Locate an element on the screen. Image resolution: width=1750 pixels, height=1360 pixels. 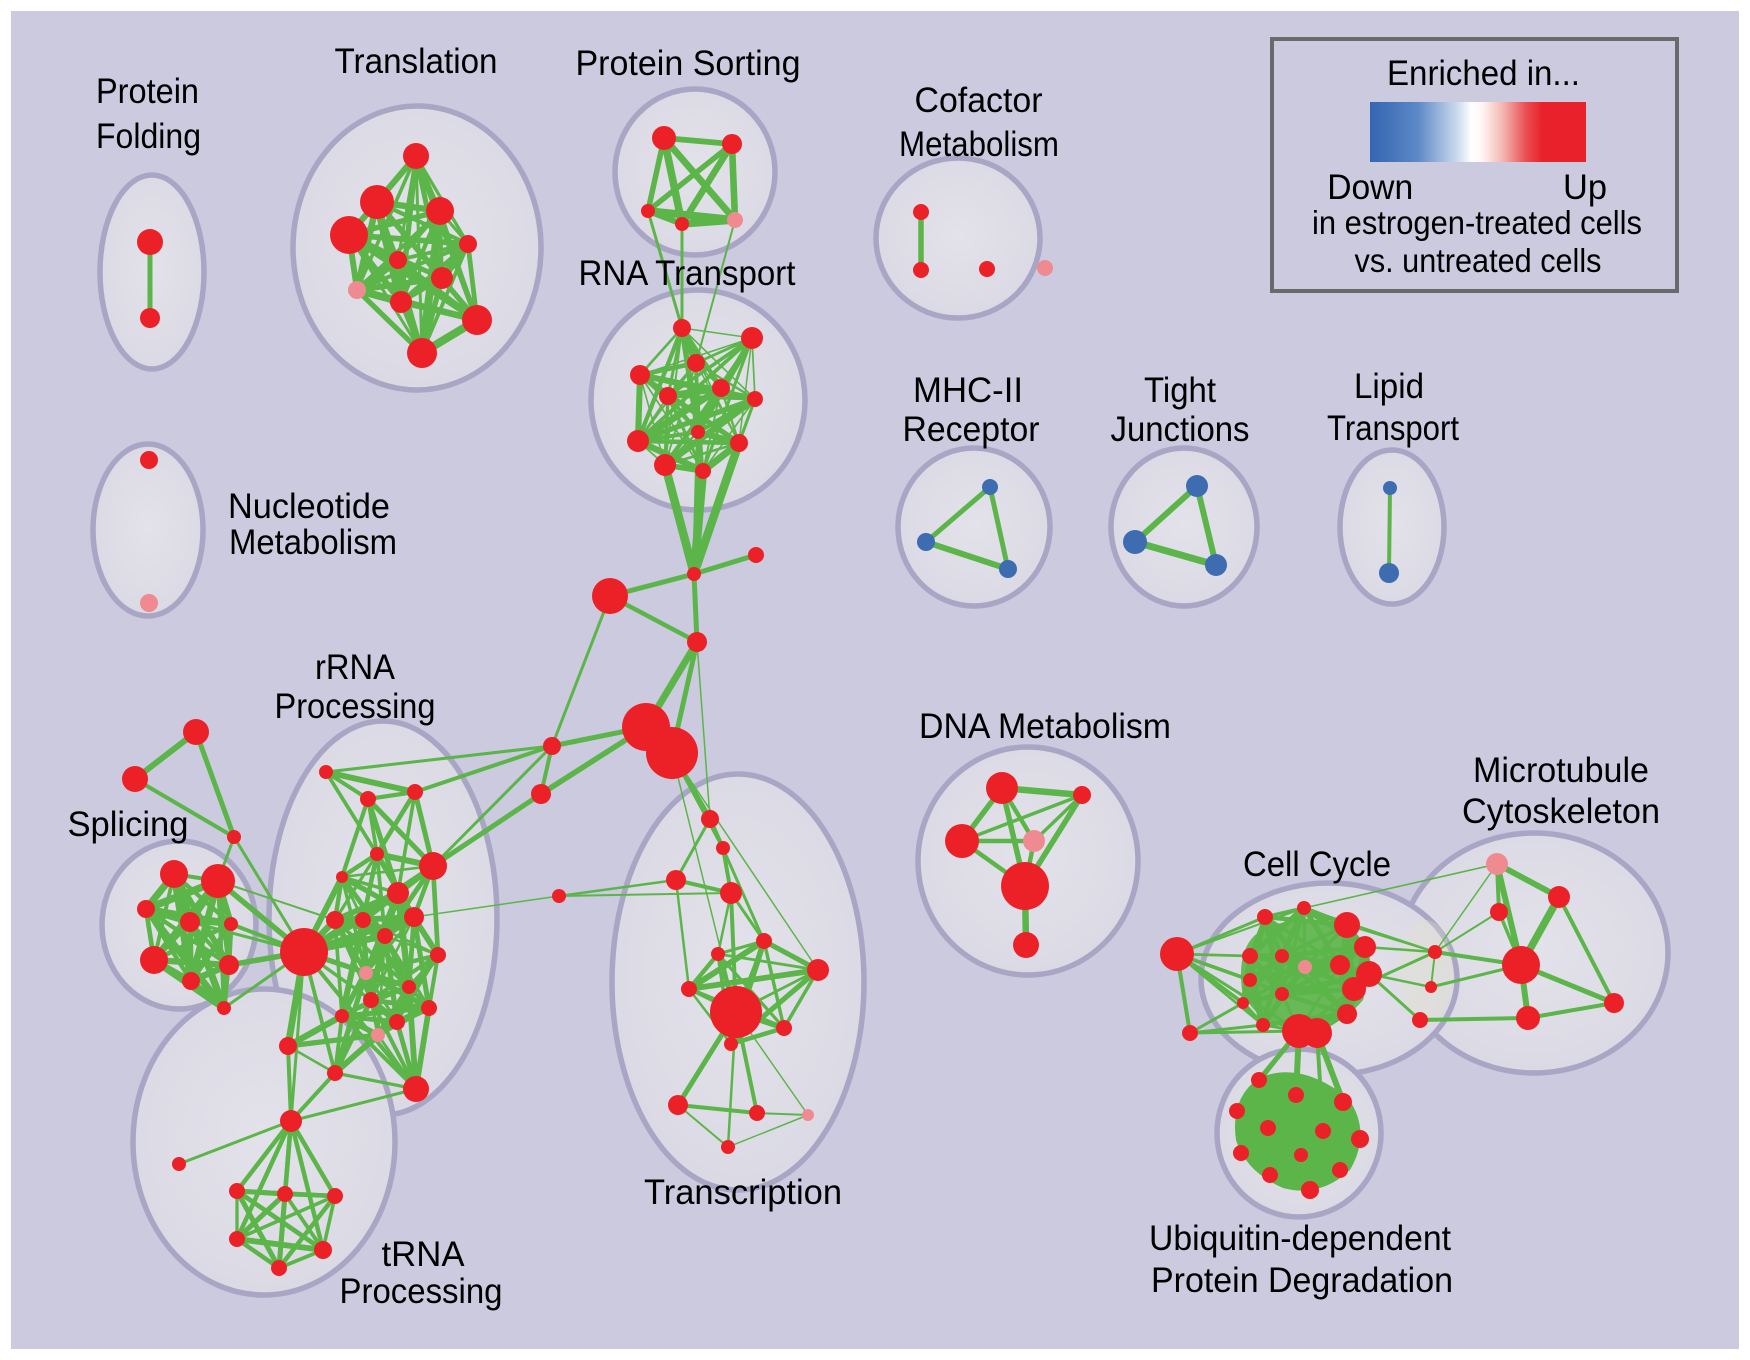
svg-text: Junctions is located at coordinates (1180, 429).